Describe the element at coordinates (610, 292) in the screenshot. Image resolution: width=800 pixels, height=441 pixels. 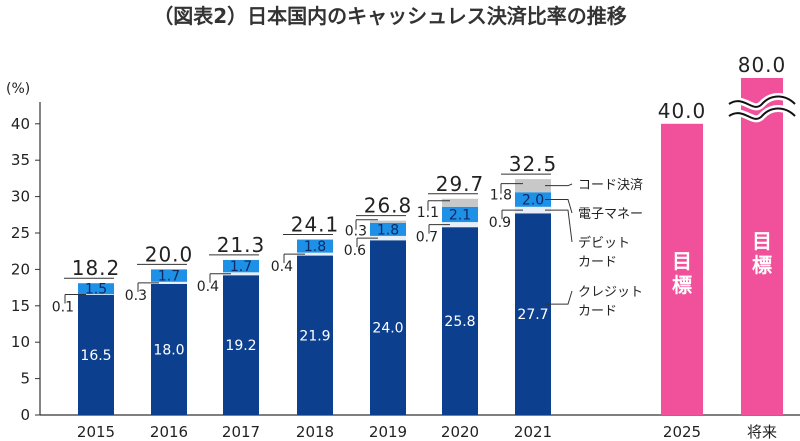
I see `legend-label: クレジット` at that location.